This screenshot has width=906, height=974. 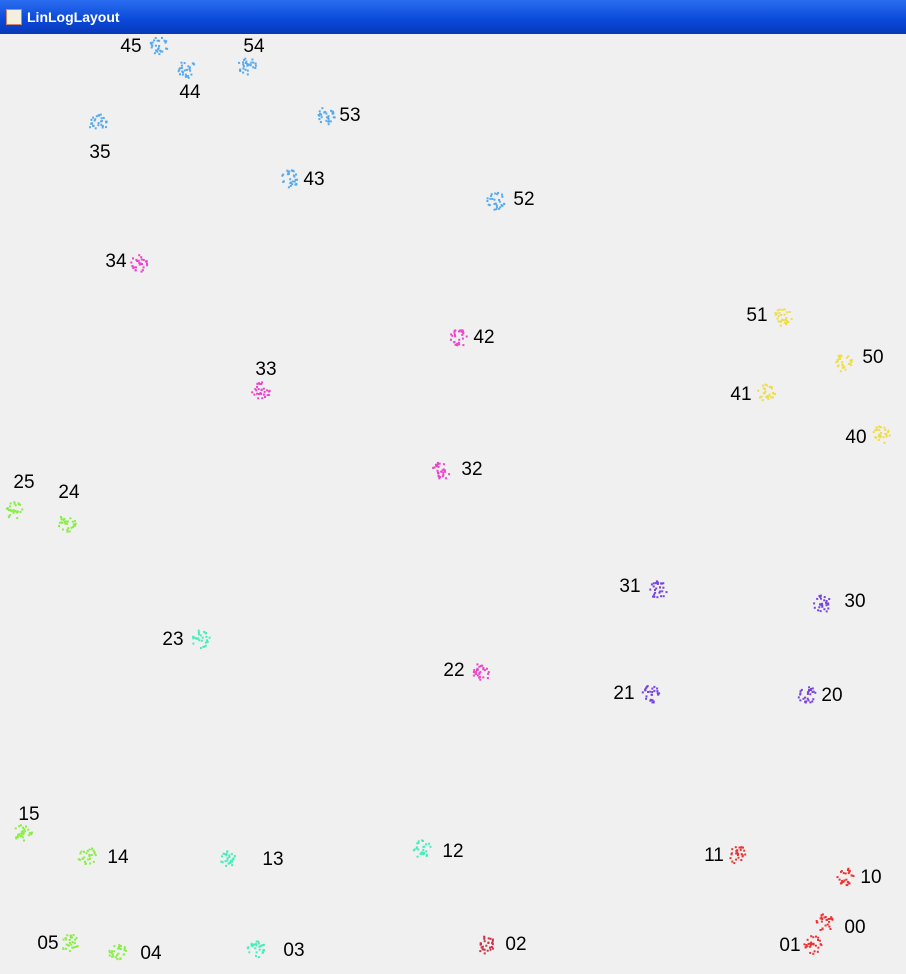 What do you see at coordinates (854, 601) in the screenshot?
I see `node-label: 30` at bounding box center [854, 601].